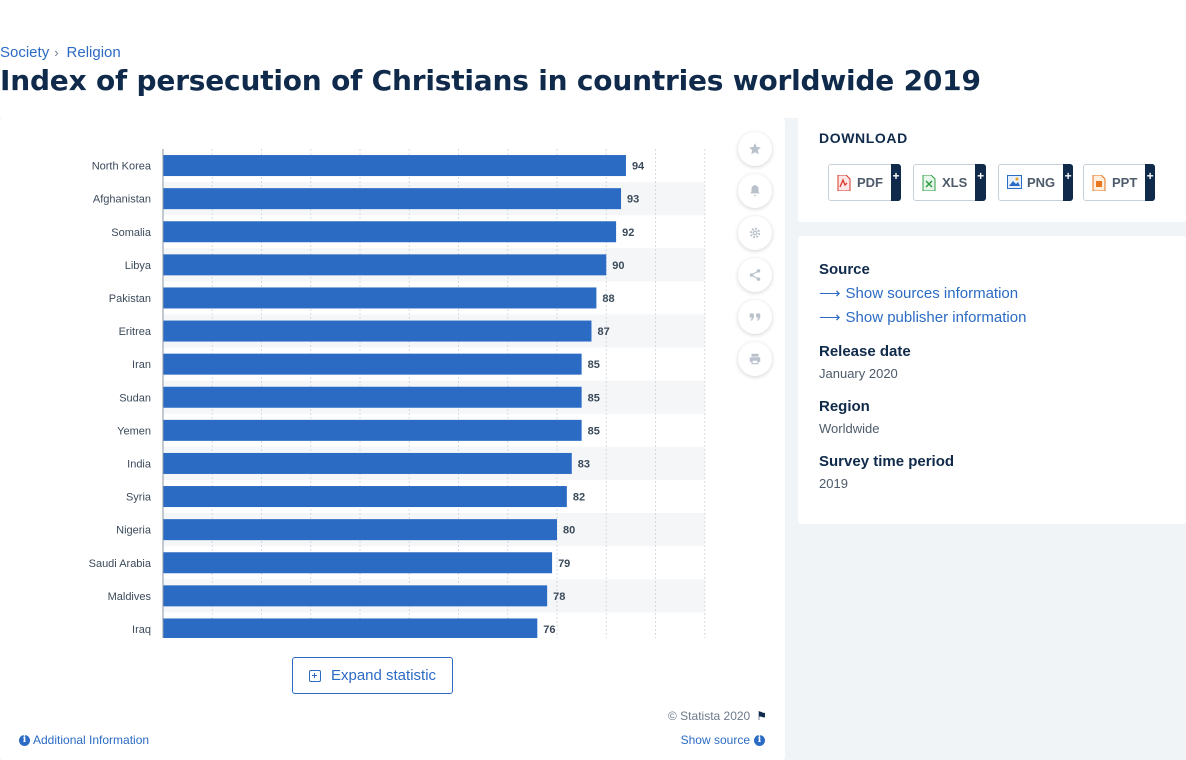  I want to click on print-icon, so click(755, 359).